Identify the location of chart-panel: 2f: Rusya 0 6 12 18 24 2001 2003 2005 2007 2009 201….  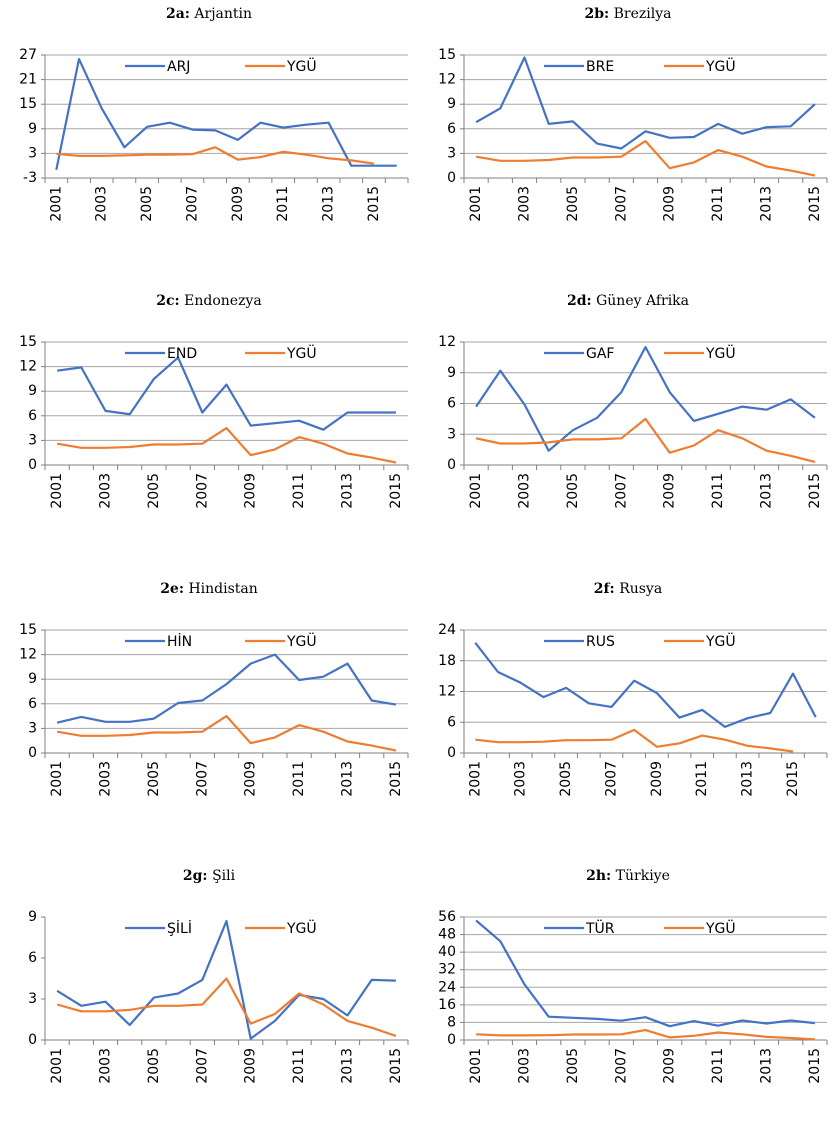
(633, 689).